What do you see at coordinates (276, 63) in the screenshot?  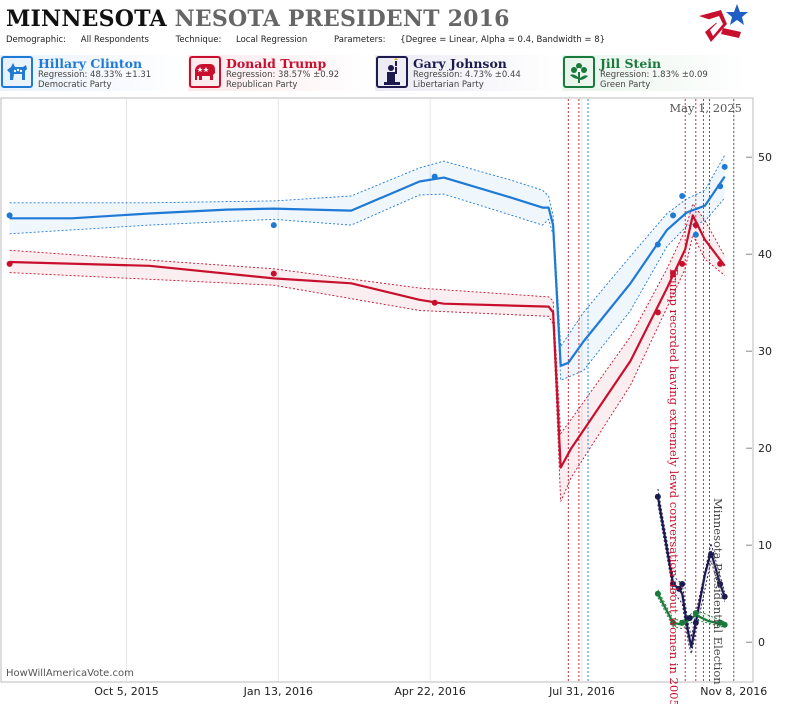 I see `candidate-name: Donald Trump` at bounding box center [276, 63].